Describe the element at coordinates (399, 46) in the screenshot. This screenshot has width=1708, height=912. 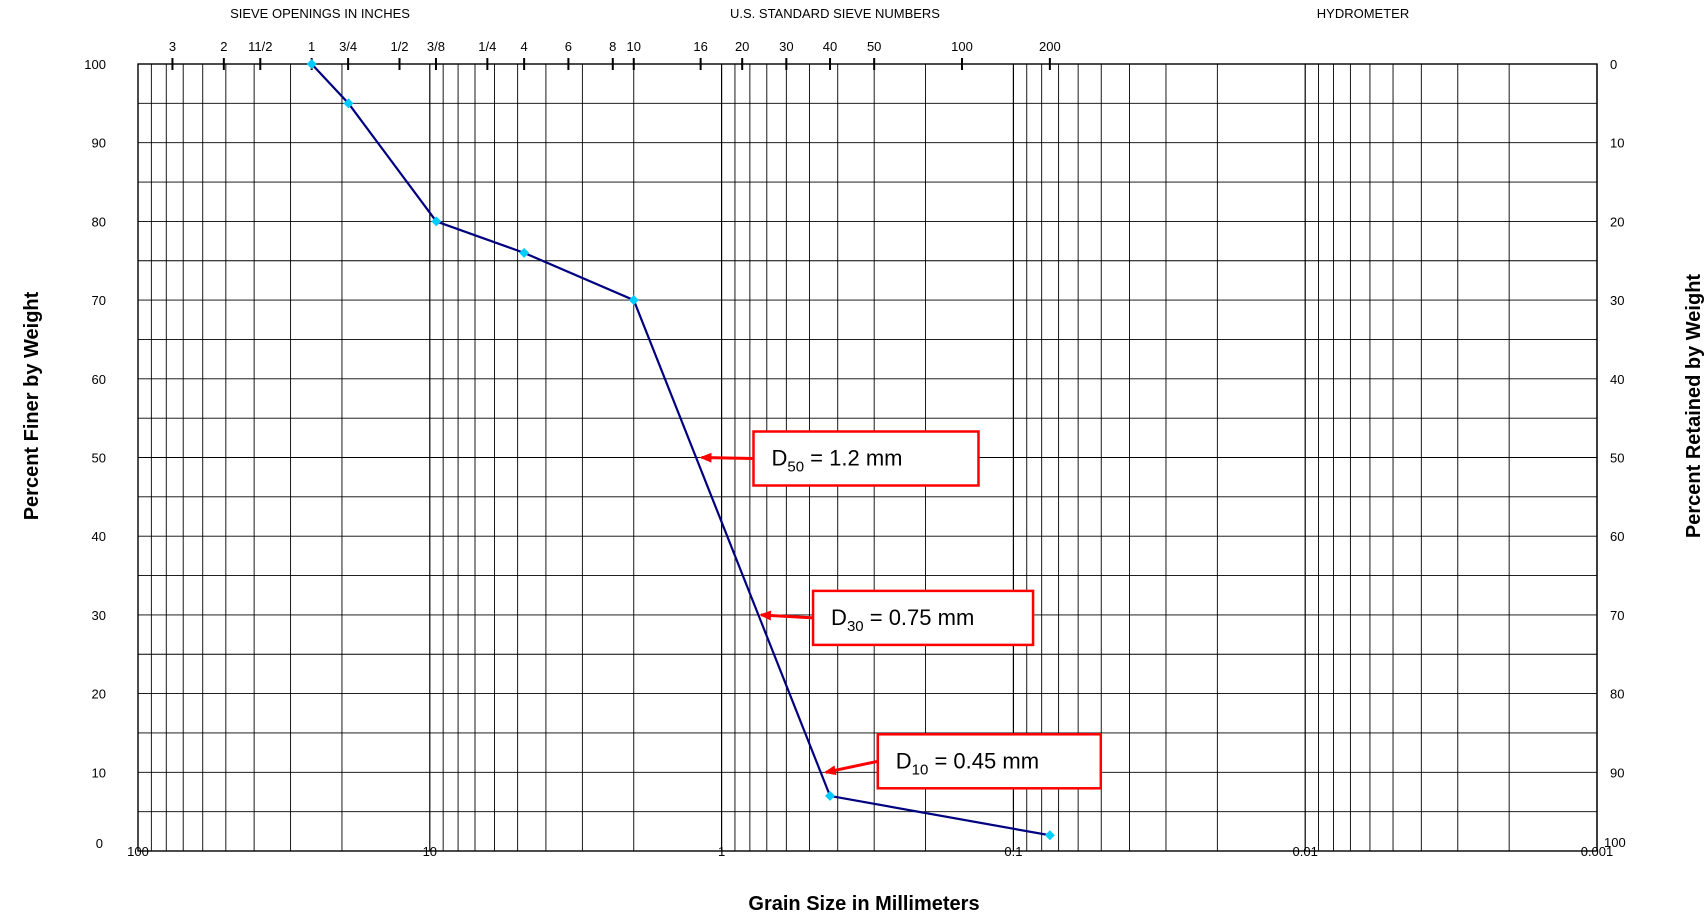
I see `top-tick-label: 1/2` at that location.